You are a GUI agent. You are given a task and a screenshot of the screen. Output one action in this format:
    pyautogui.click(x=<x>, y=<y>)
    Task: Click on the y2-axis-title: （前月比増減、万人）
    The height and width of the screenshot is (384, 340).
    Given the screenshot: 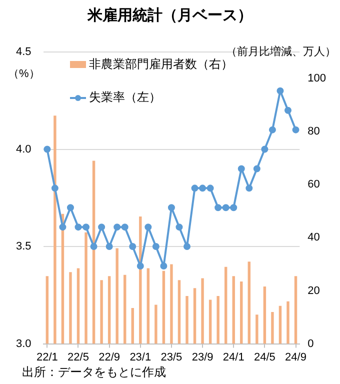 What is the action you would take?
    pyautogui.click(x=281, y=51)
    